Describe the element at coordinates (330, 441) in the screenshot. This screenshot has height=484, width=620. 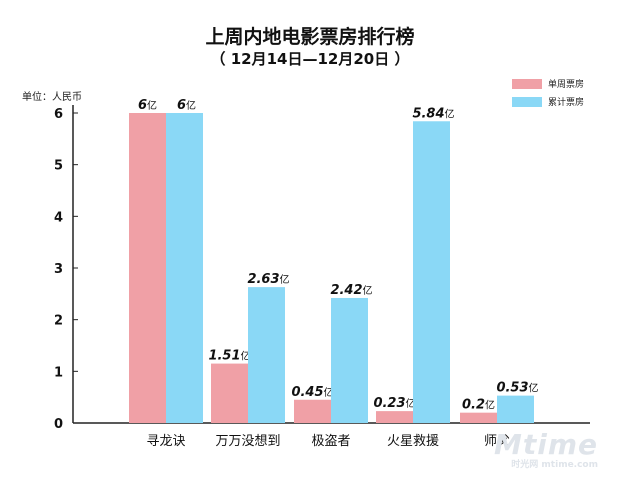
I see `category-label: 极盗者` at that location.